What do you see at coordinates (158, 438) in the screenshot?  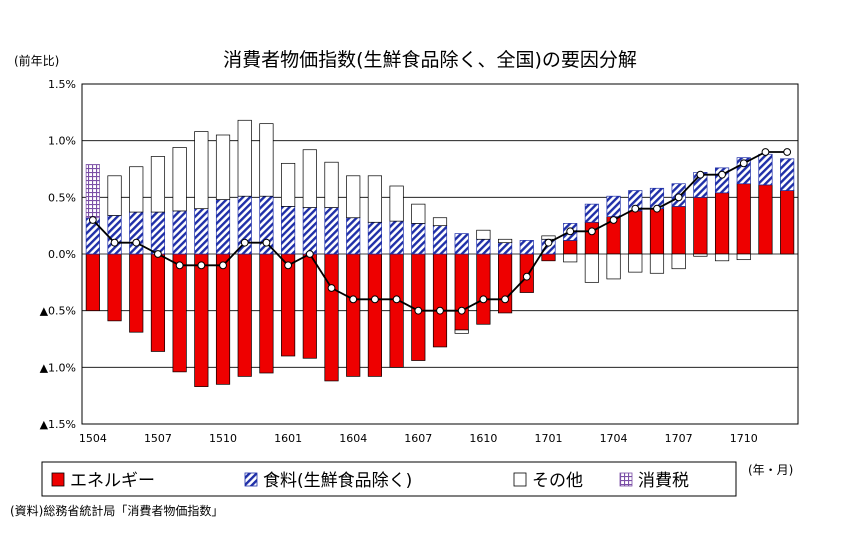 I see `x-tick-label: 1507` at bounding box center [158, 438].